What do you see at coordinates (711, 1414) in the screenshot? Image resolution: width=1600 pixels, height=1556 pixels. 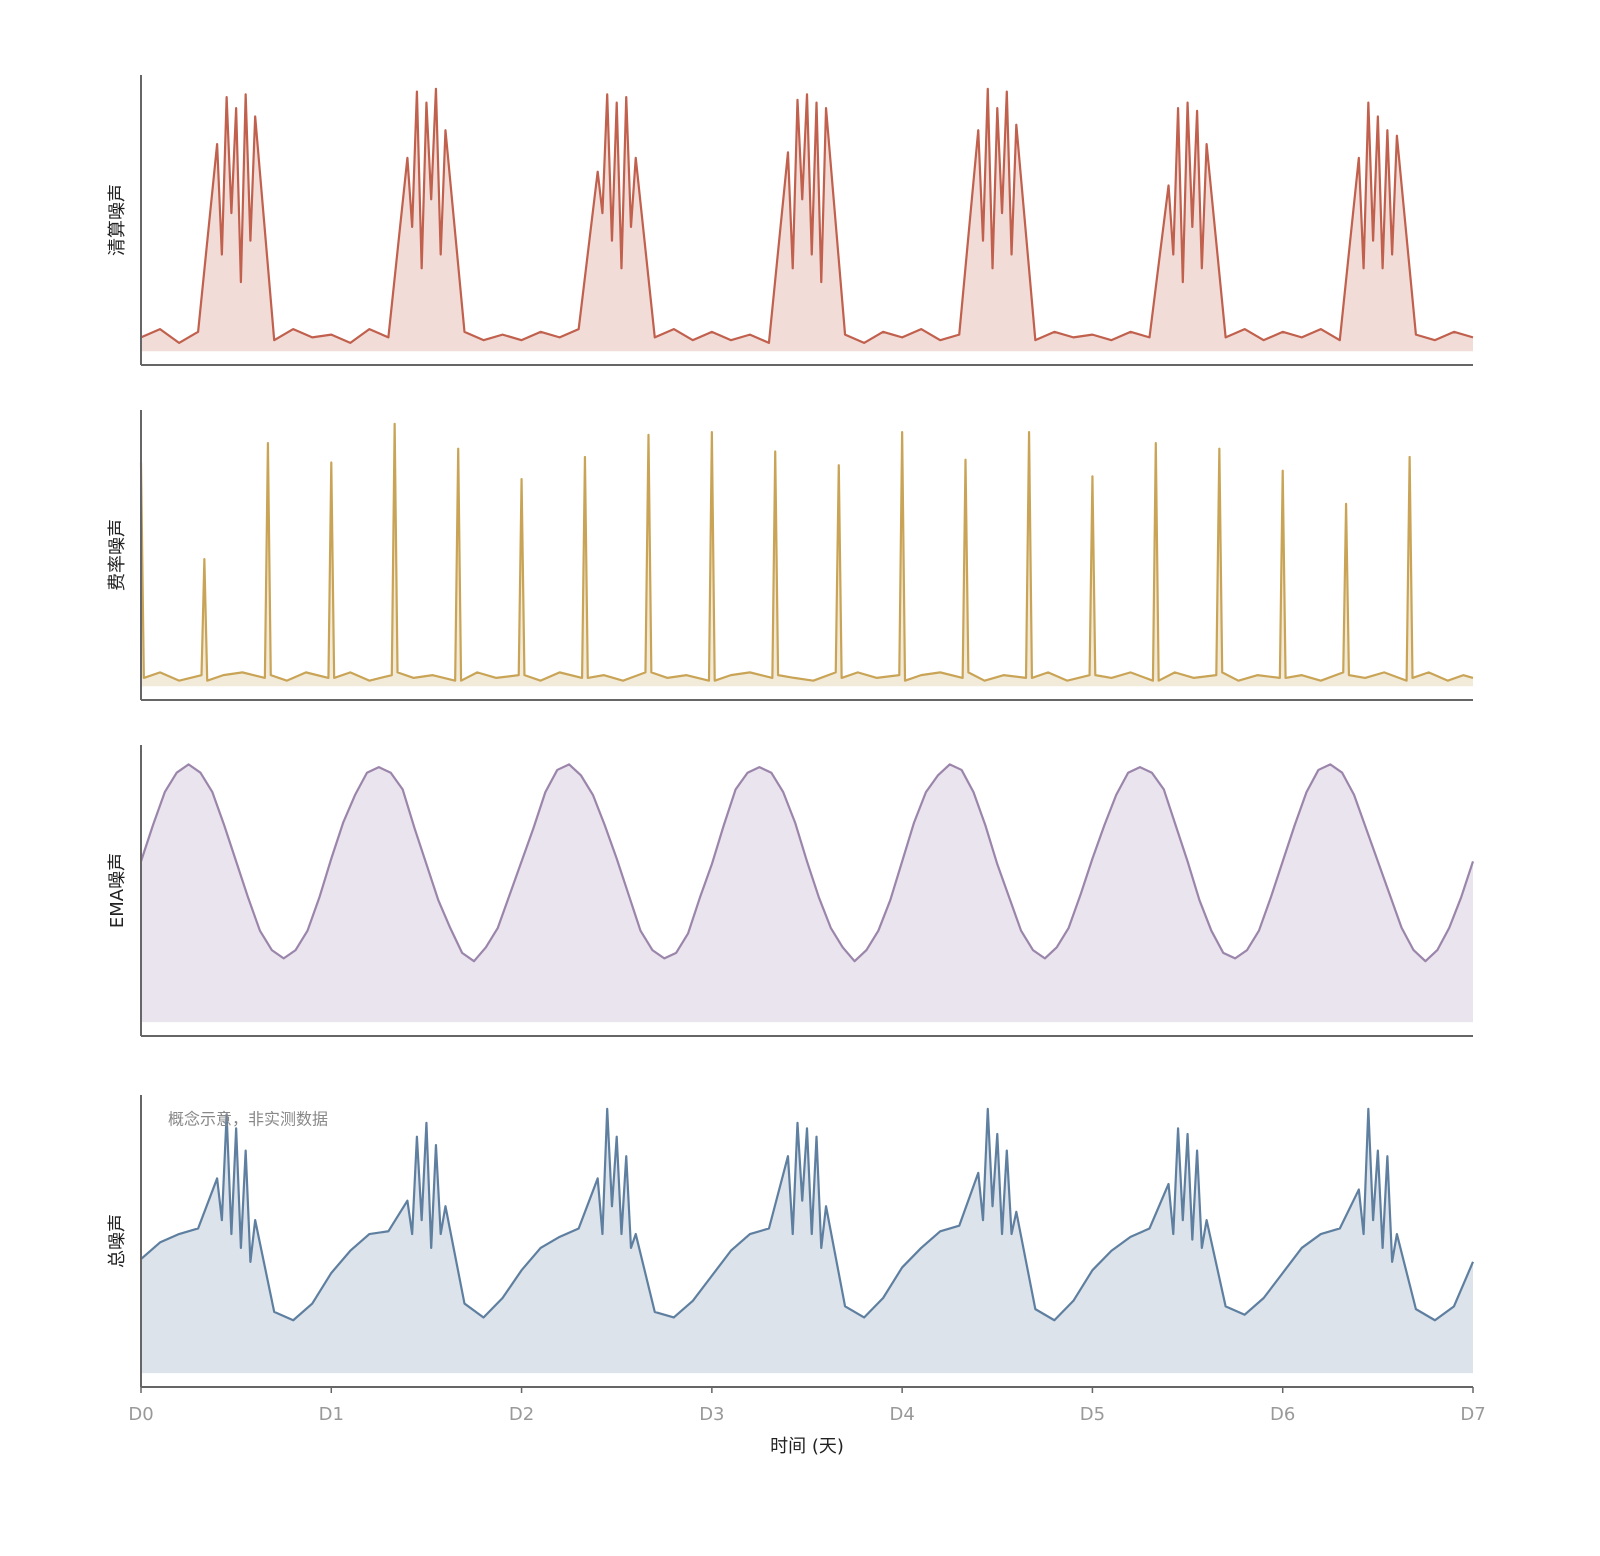 I see `x-tick-label: D3` at bounding box center [711, 1414].